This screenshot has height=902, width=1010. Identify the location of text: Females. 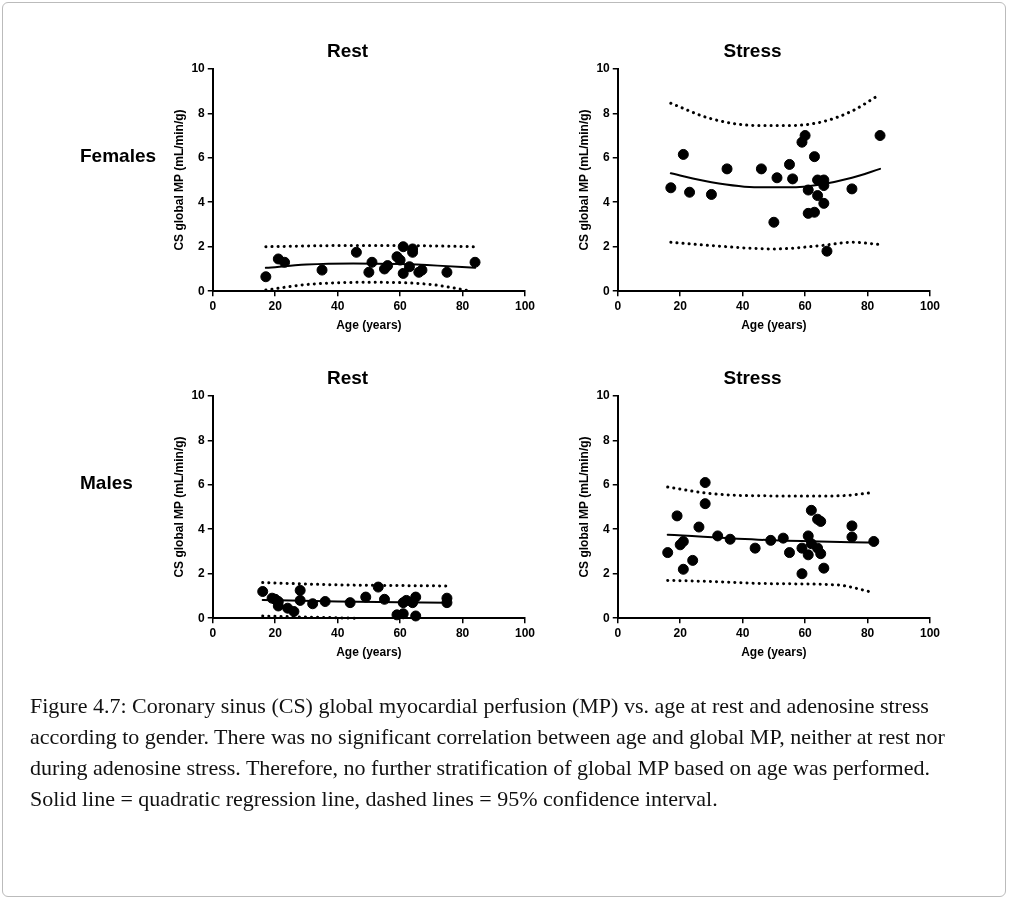
(118, 156).